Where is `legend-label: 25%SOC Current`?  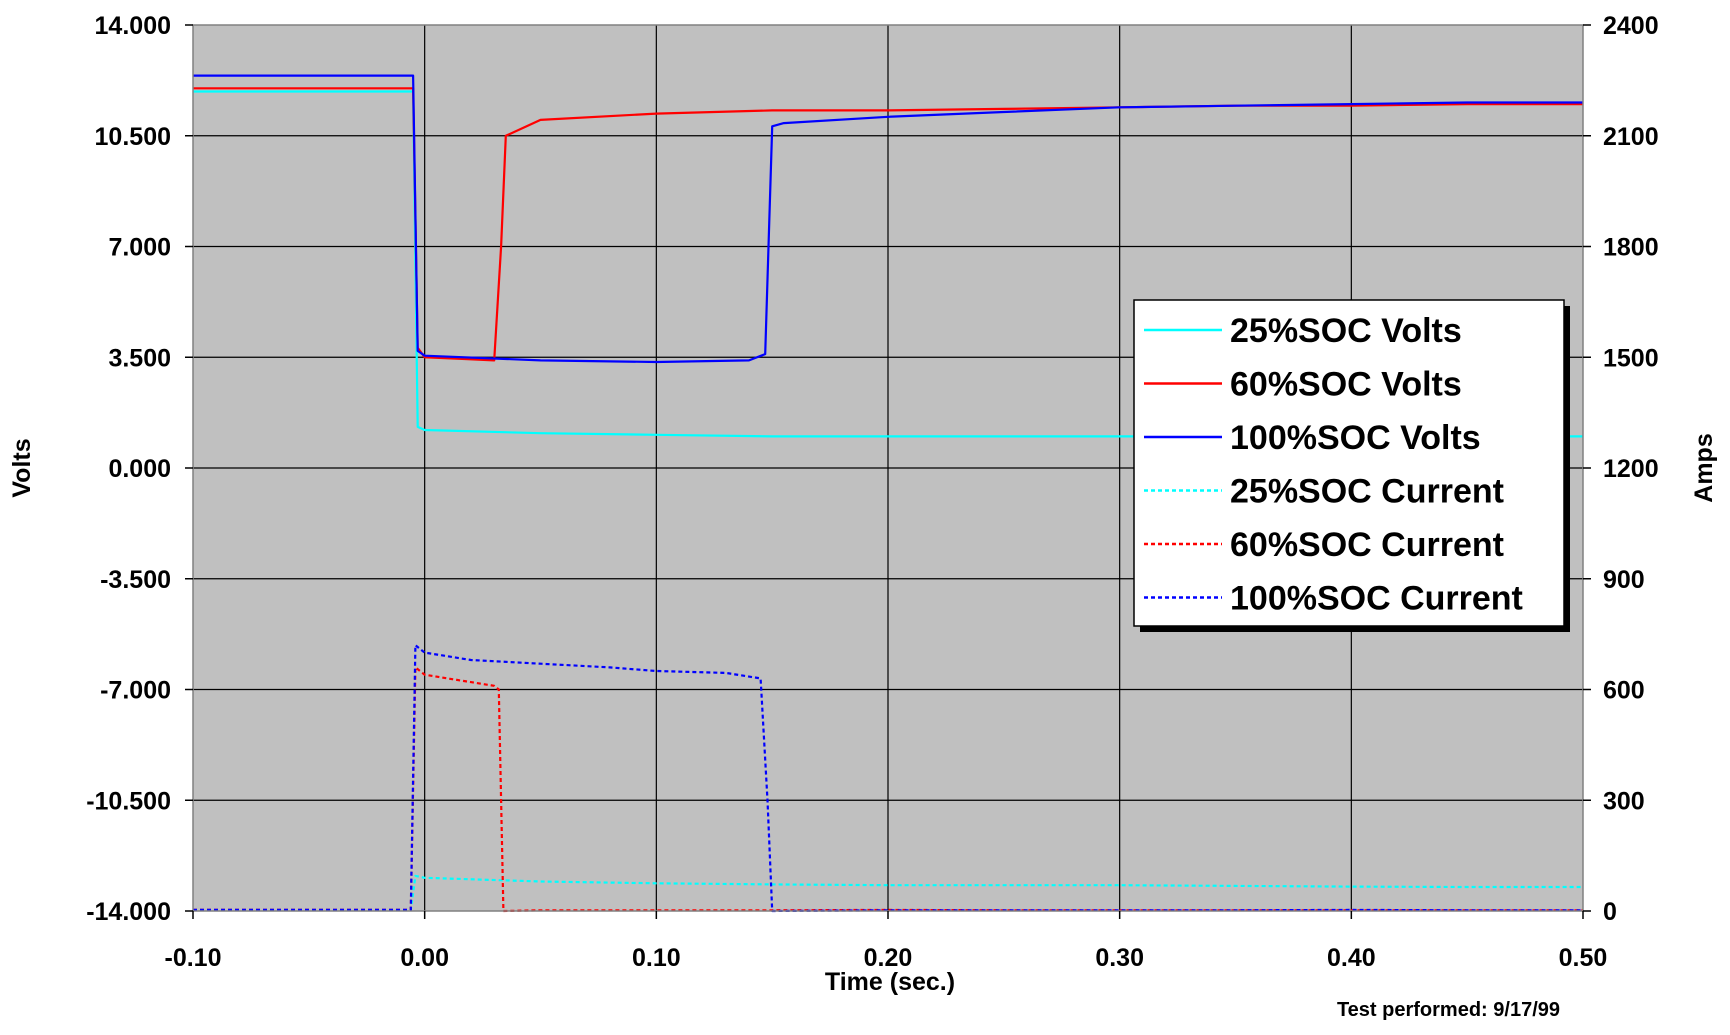 legend-label: 25%SOC Current is located at coordinates (1367, 492).